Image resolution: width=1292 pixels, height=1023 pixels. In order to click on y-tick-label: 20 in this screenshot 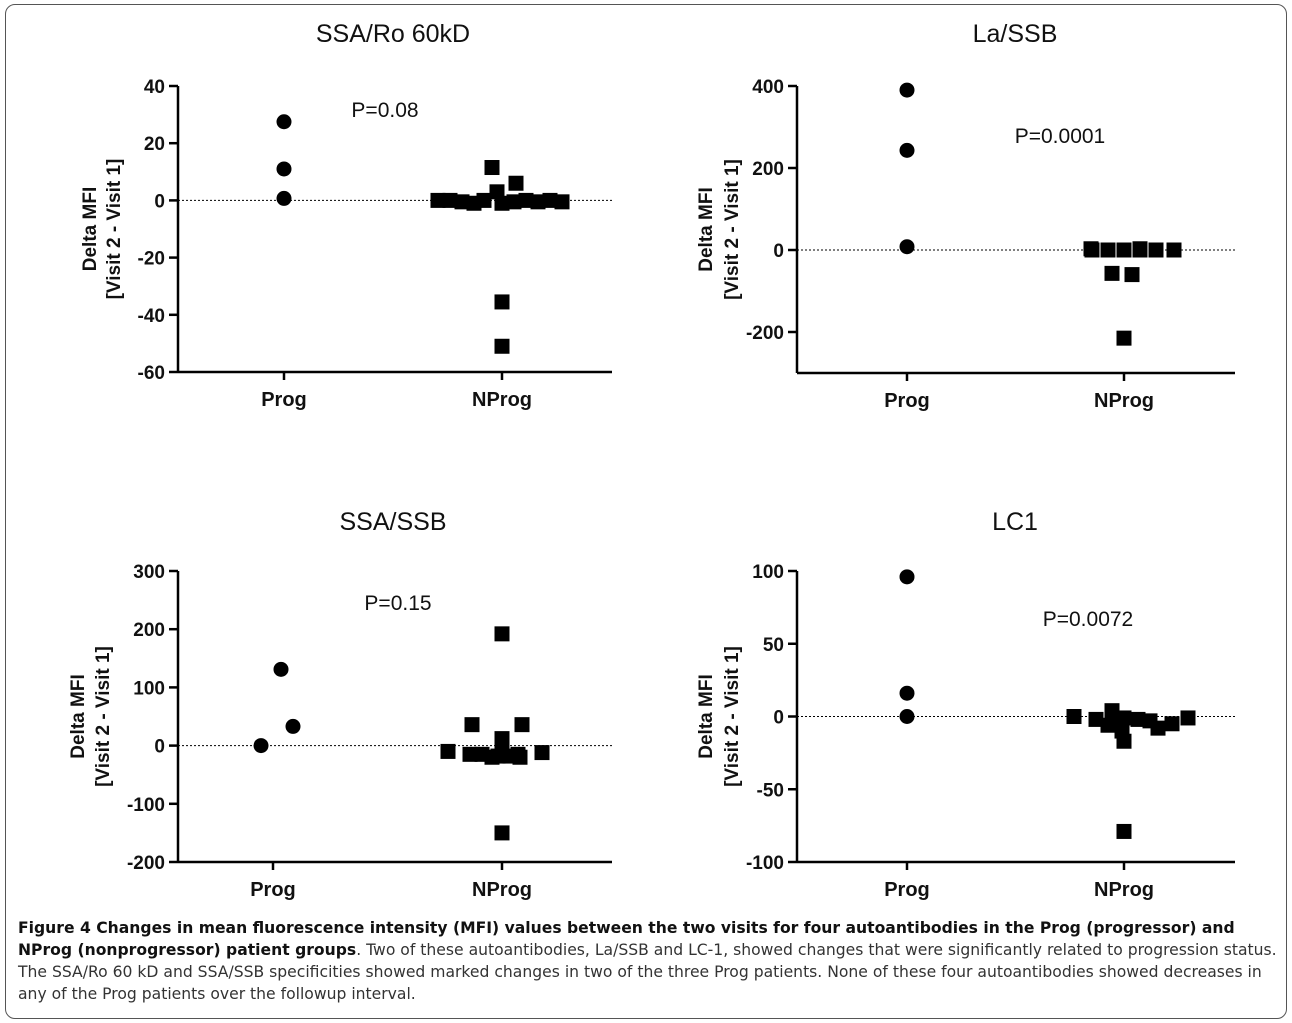, I will do `click(154, 144)`.